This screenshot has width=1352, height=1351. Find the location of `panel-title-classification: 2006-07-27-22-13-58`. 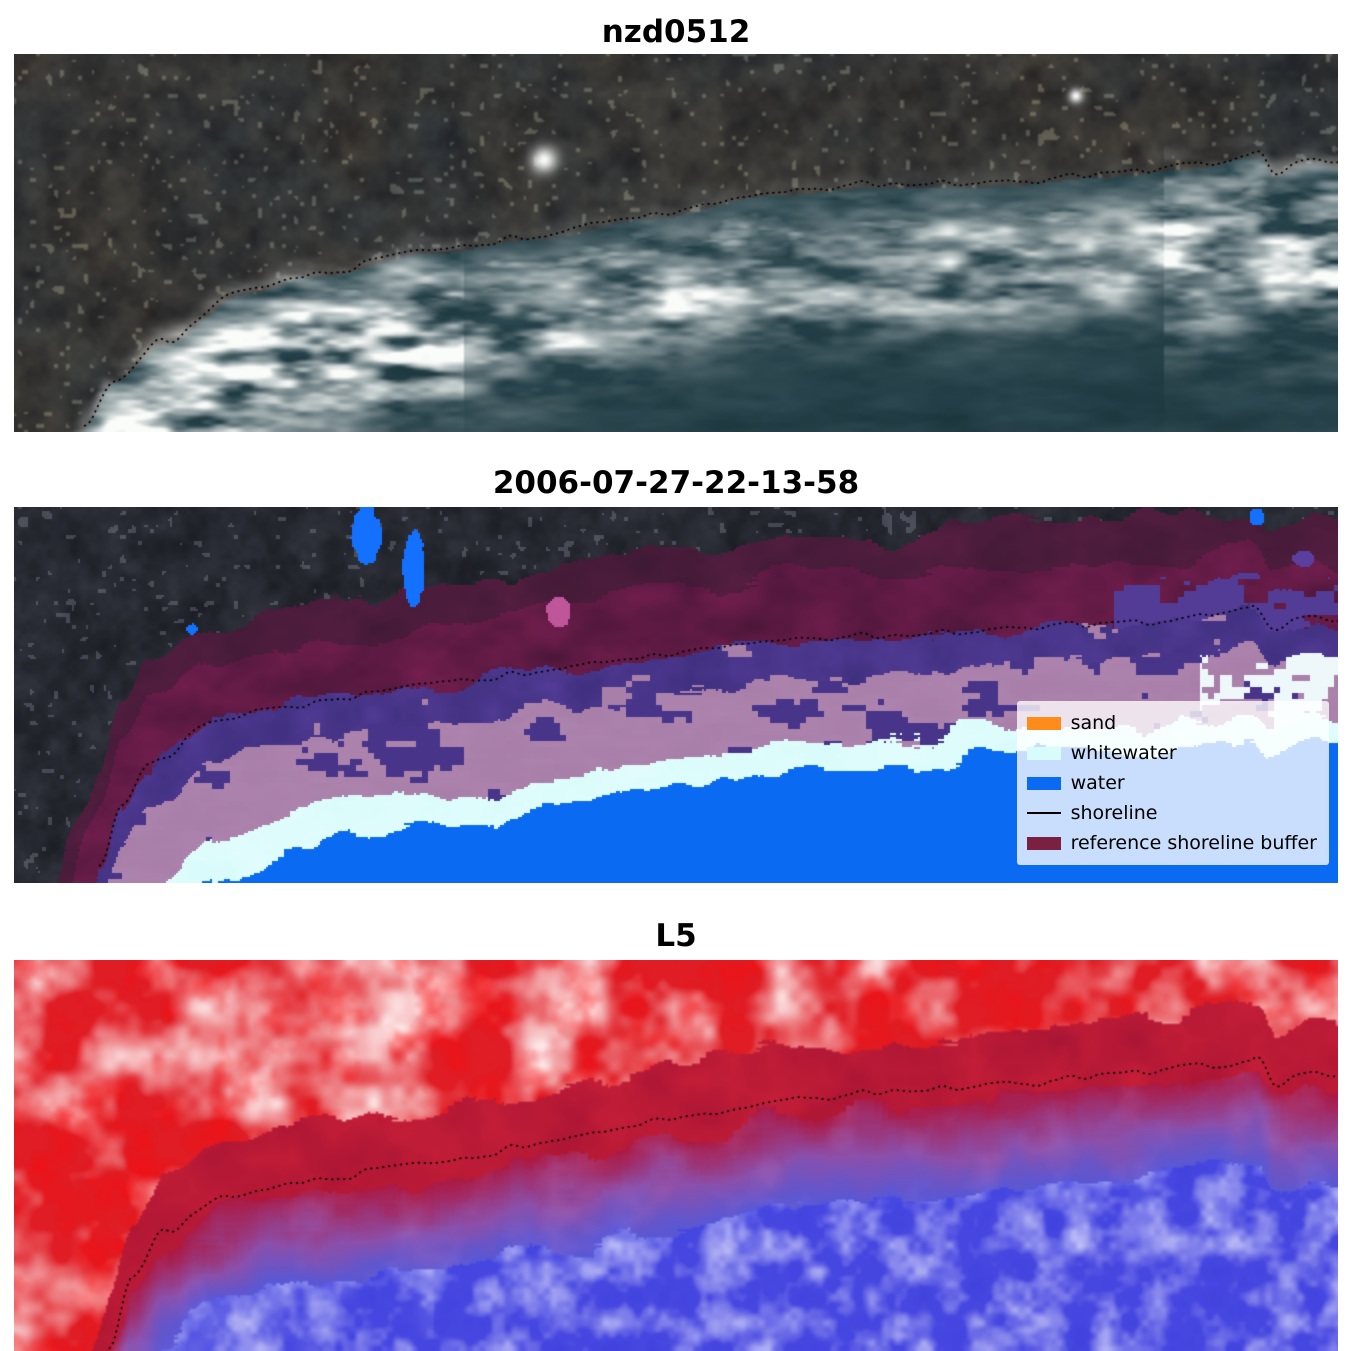

panel-title-classification: 2006-07-27-22-13-58 is located at coordinates (676, 483).